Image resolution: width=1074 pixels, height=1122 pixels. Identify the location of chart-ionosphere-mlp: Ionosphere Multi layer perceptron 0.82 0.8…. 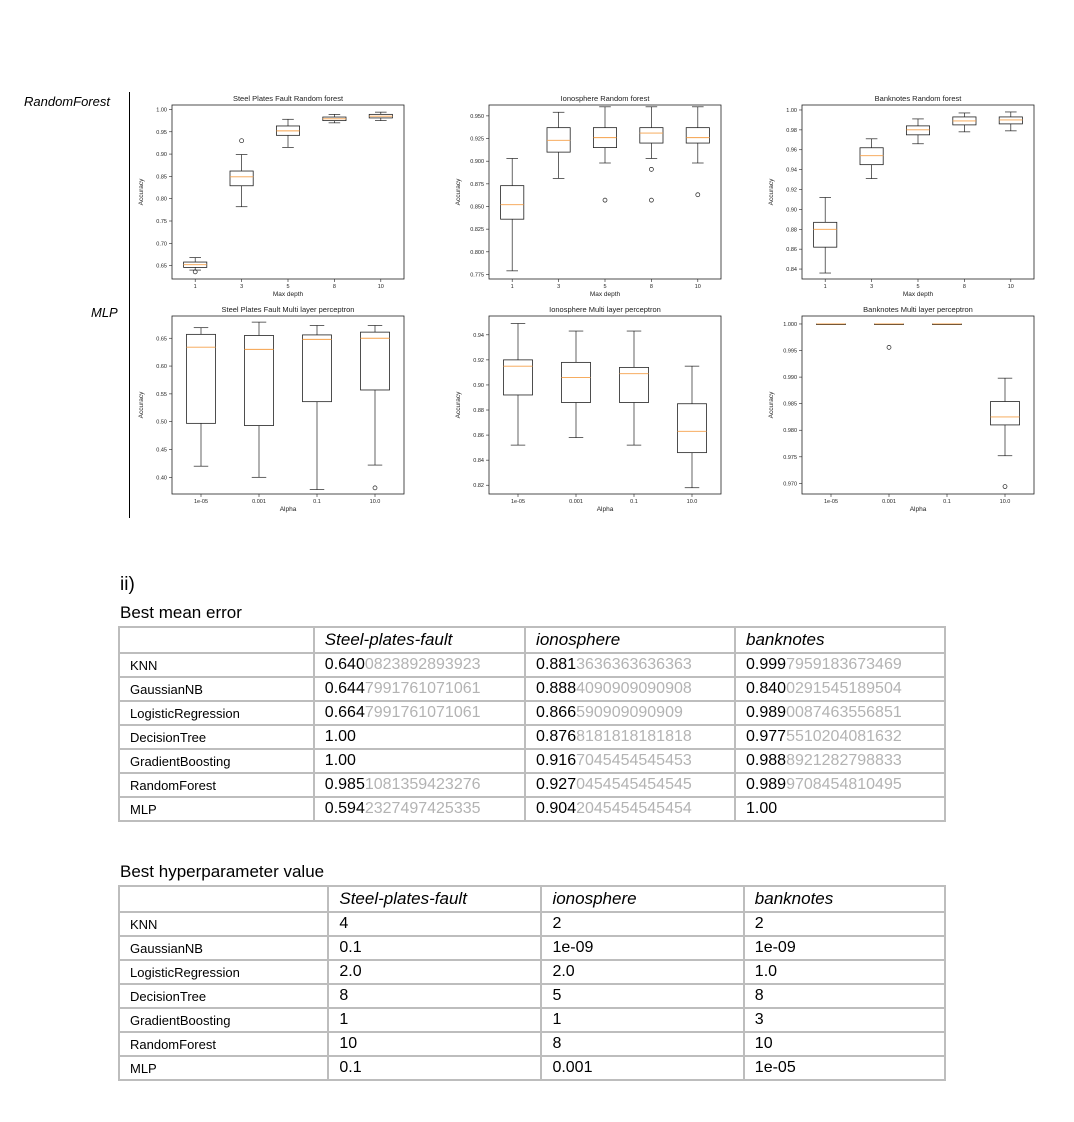
(588, 409).